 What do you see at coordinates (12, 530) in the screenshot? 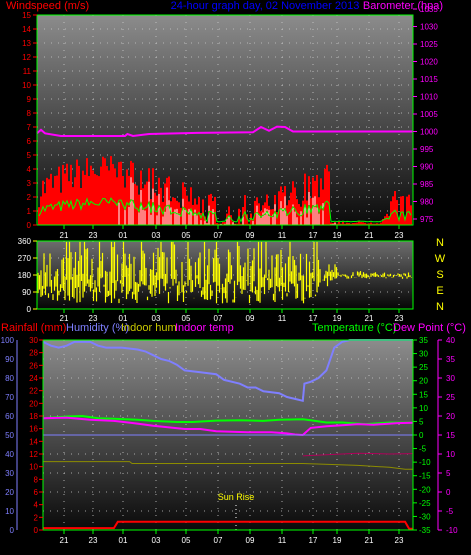
I see `humidity-tick-label: 0` at bounding box center [12, 530].